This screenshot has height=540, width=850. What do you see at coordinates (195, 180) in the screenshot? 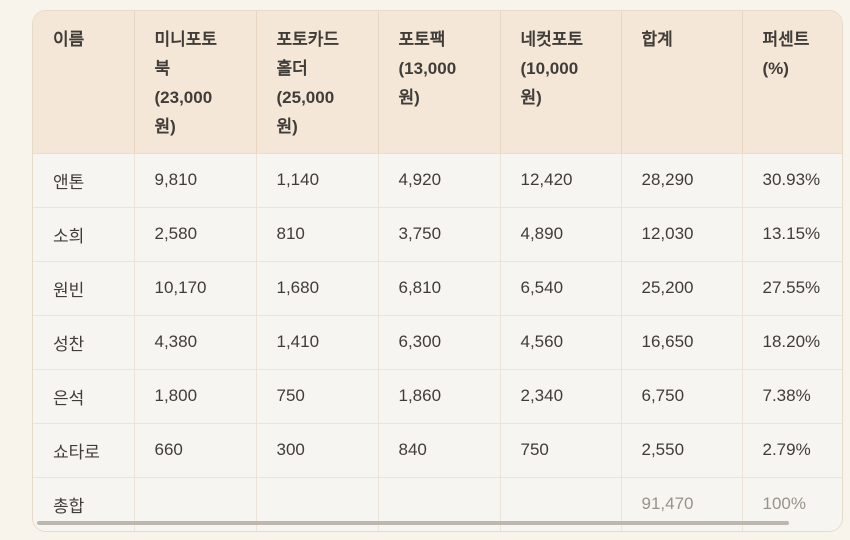
I see `cell-mini-photobook: 9,810` at bounding box center [195, 180].